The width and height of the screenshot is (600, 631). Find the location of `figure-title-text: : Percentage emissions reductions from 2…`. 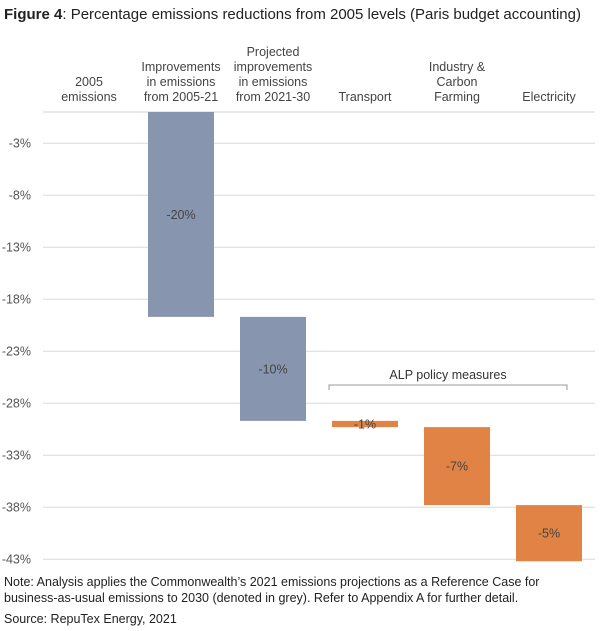

figure-title-text: : Percentage emissions reductions from 2… is located at coordinates (321, 14).